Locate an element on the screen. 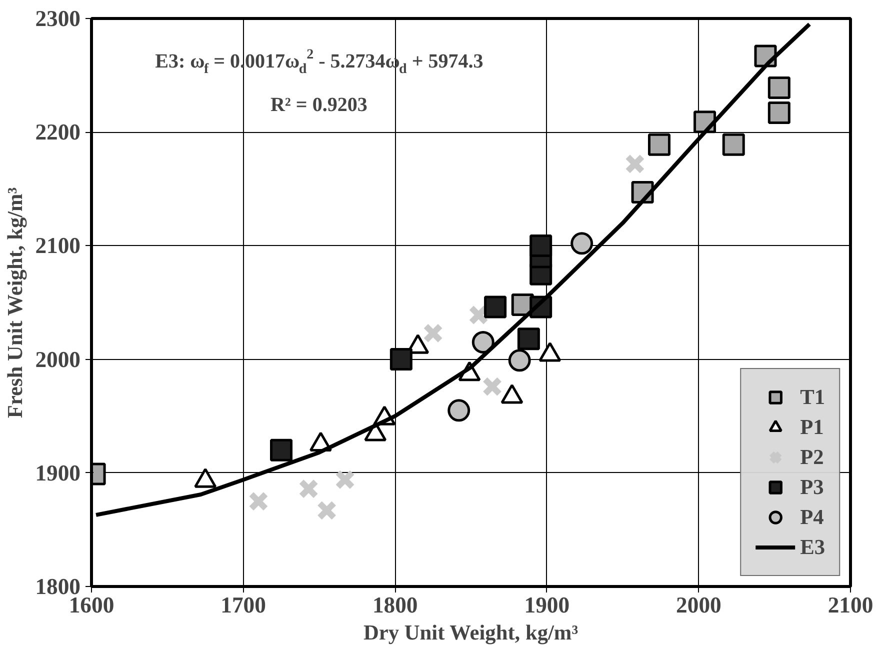 Image resolution: width=890 pixels, height=656 pixels. y-tick-label: 1900 is located at coordinates (57, 473).